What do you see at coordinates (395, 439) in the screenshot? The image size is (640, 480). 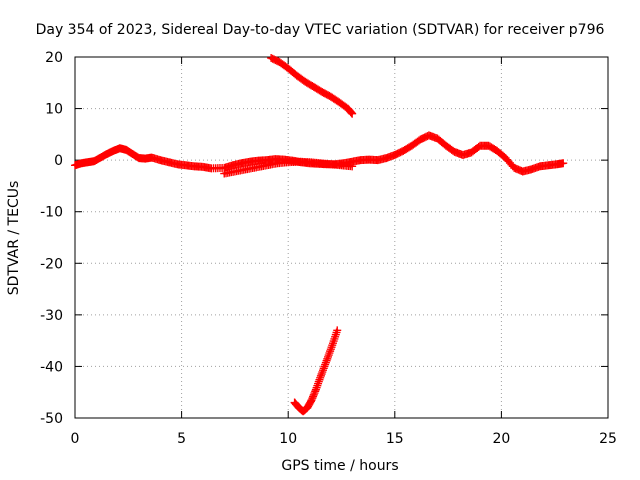 I see `x-tick-label: 15` at bounding box center [395, 439].